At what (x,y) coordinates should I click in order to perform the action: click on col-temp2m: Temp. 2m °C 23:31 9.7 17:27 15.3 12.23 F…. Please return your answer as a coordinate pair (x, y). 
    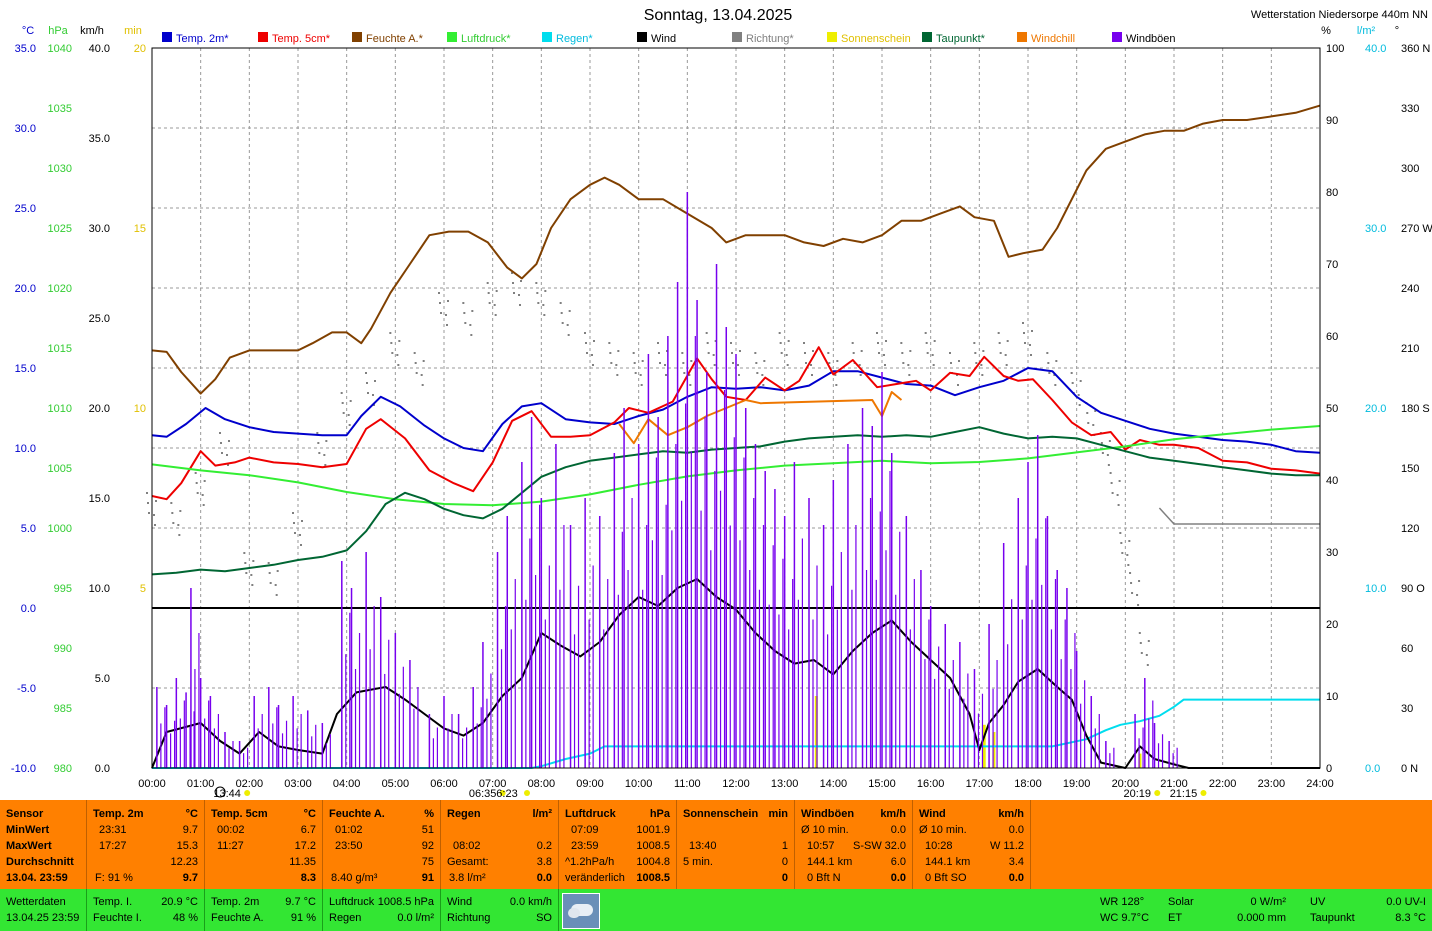
    Looking at the image, I should click on (146, 844).